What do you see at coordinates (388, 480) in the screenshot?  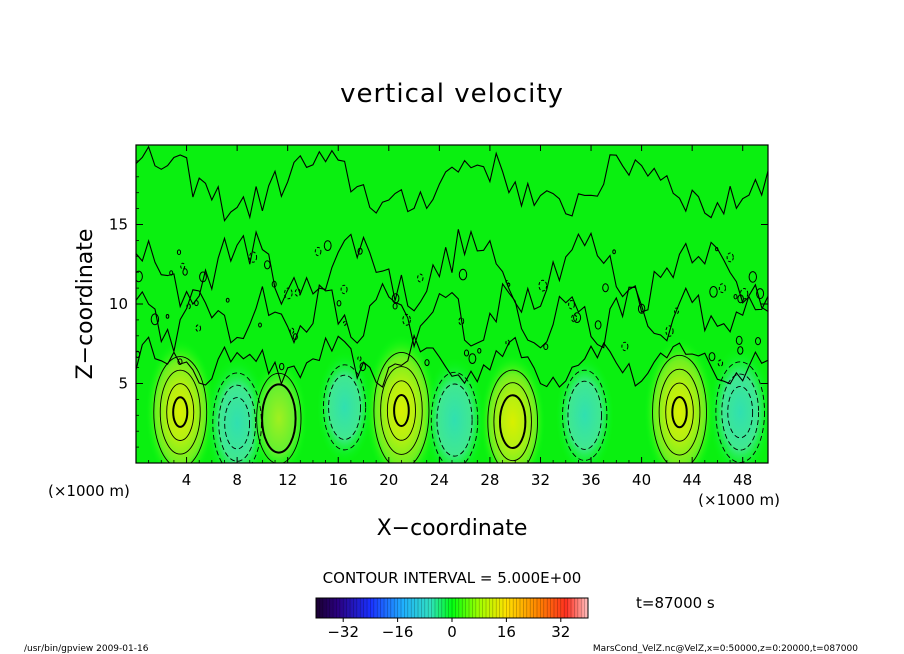 I see `x-tick-label: 20` at bounding box center [388, 480].